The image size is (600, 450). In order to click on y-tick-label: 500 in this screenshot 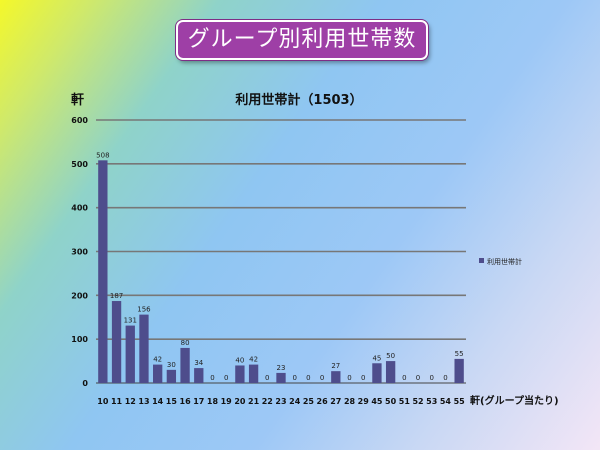, I will do `click(79, 164)`.